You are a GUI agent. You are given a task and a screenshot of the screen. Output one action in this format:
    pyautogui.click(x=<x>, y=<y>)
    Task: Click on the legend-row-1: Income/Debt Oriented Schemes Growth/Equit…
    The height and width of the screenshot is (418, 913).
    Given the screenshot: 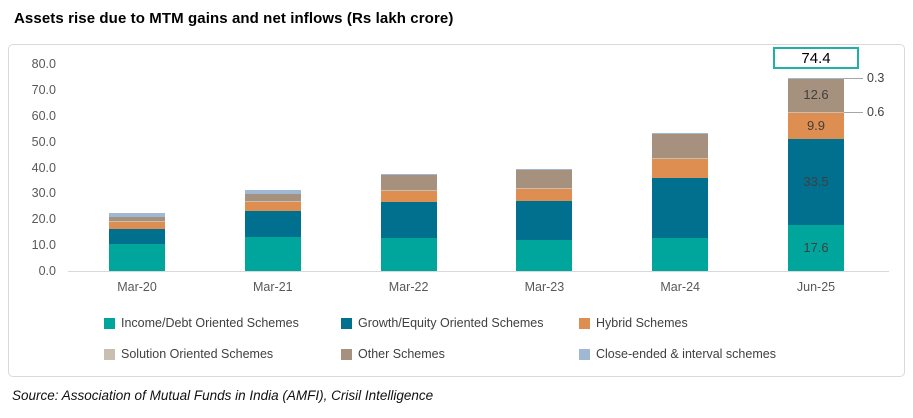 What is the action you would take?
    pyautogui.click(x=396, y=323)
    